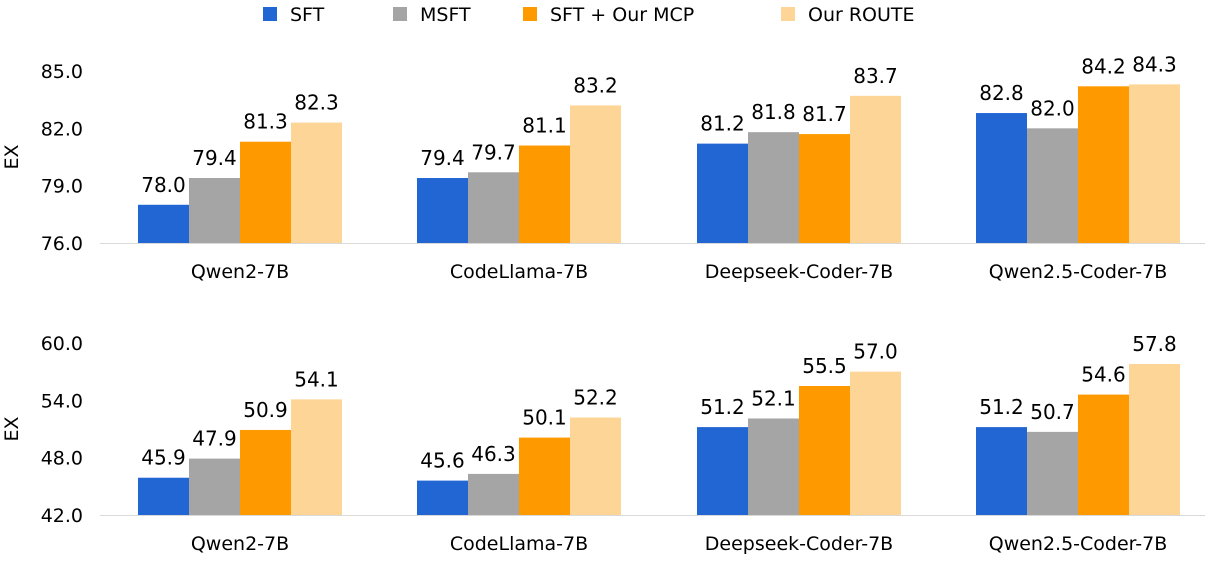 Image resolution: width=1219 pixels, height=561 pixels. What do you see at coordinates (773, 112) in the screenshot?
I see `data-label: 81.8` at bounding box center [773, 112].